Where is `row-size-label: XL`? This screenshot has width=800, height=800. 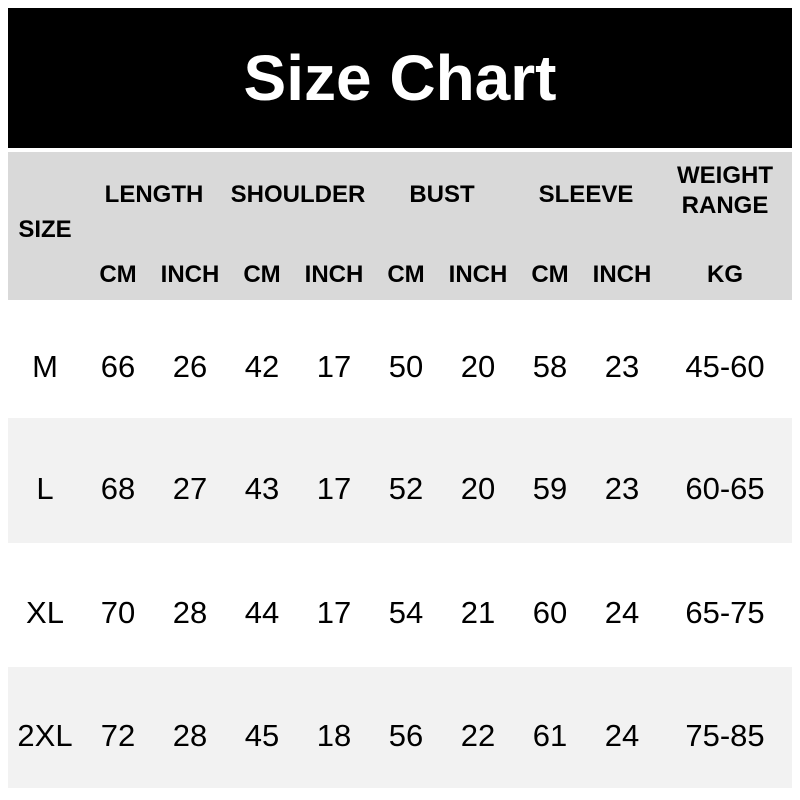
row-size-label: XL is located at coordinates (45, 612).